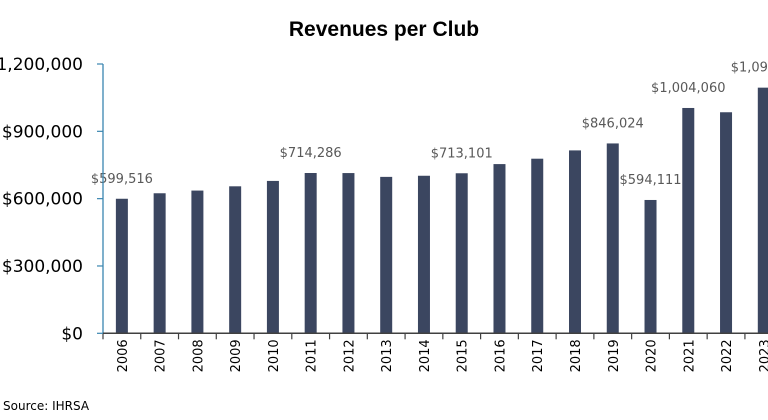 The height and width of the screenshot is (420, 768). Describe the element at coordinates (121, 266) in the screenshot. I see `bar-2006` at that location.